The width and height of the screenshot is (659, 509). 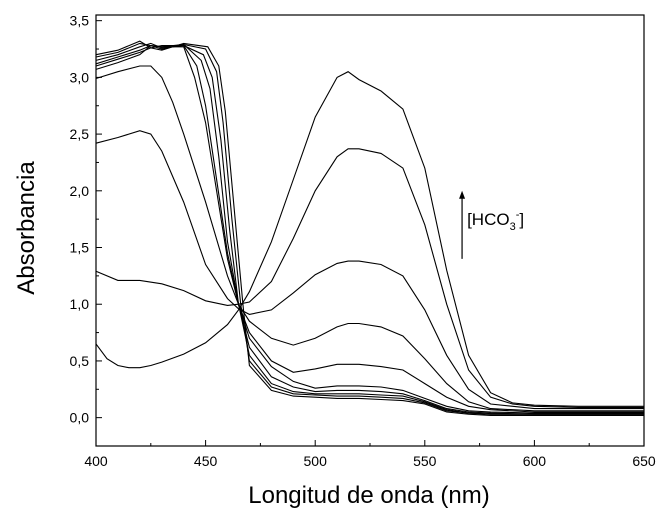 I want to click on x-tick-label: 400, so click(x=96, y=461).